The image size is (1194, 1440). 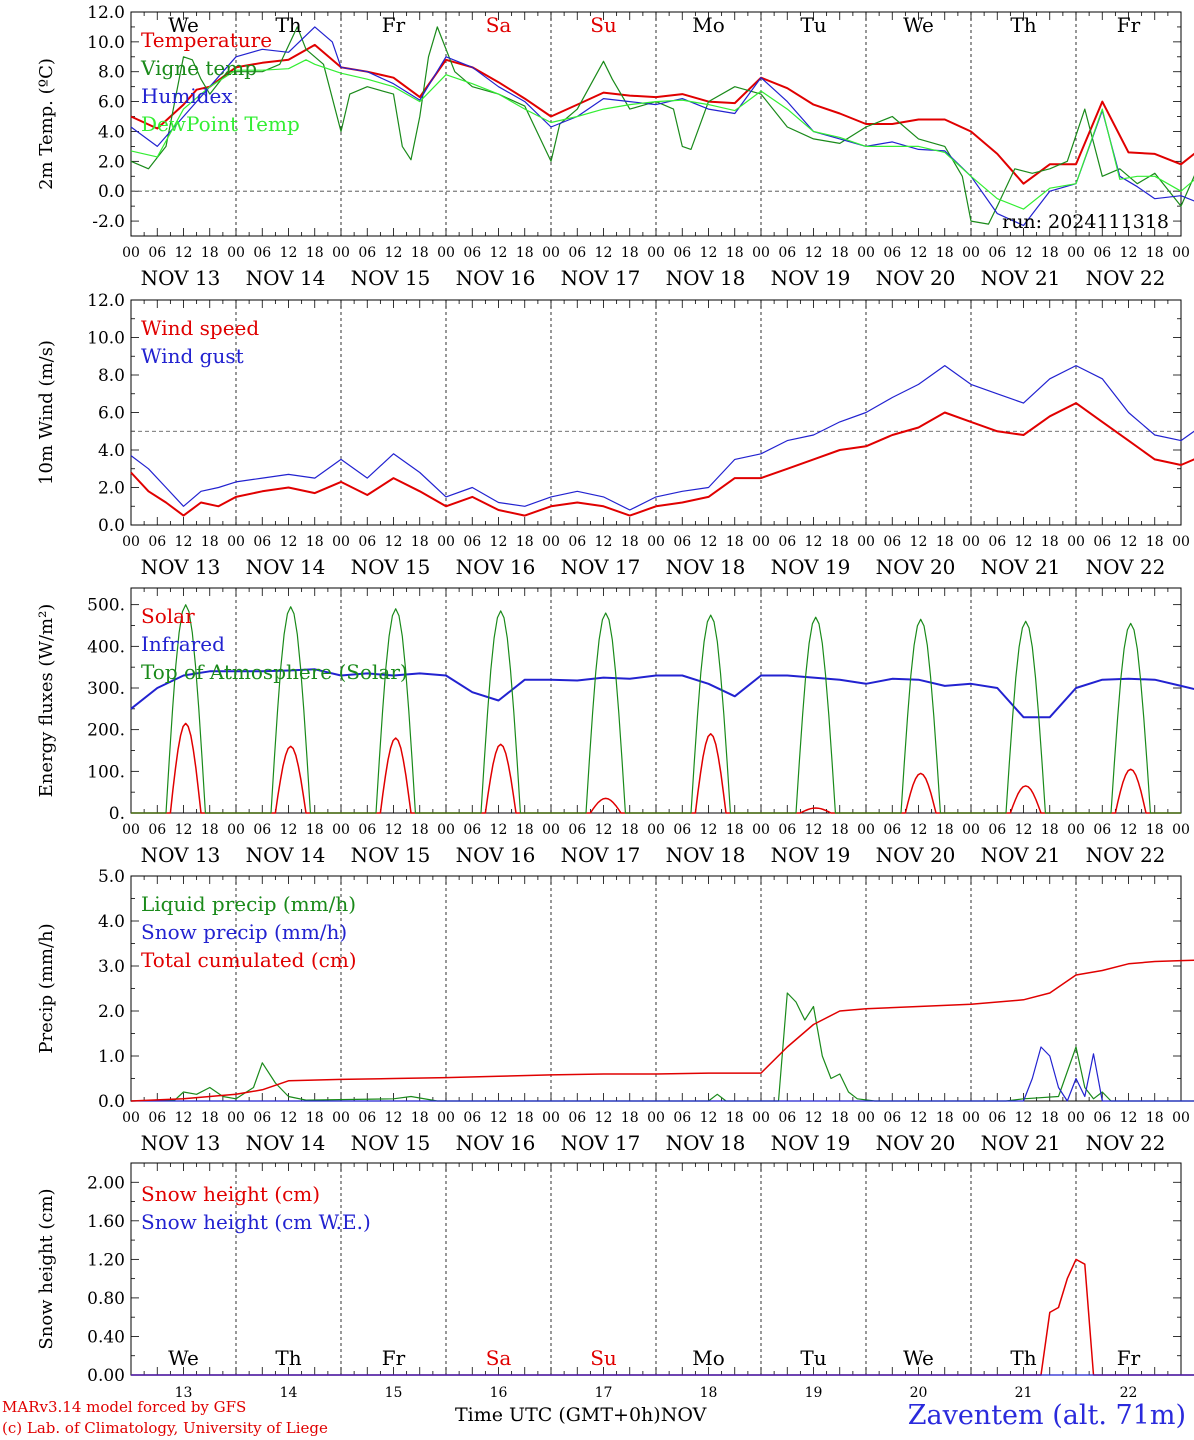 I want to click on panel-1-y-tick-label: 0.0, so click(x=111, y=192).